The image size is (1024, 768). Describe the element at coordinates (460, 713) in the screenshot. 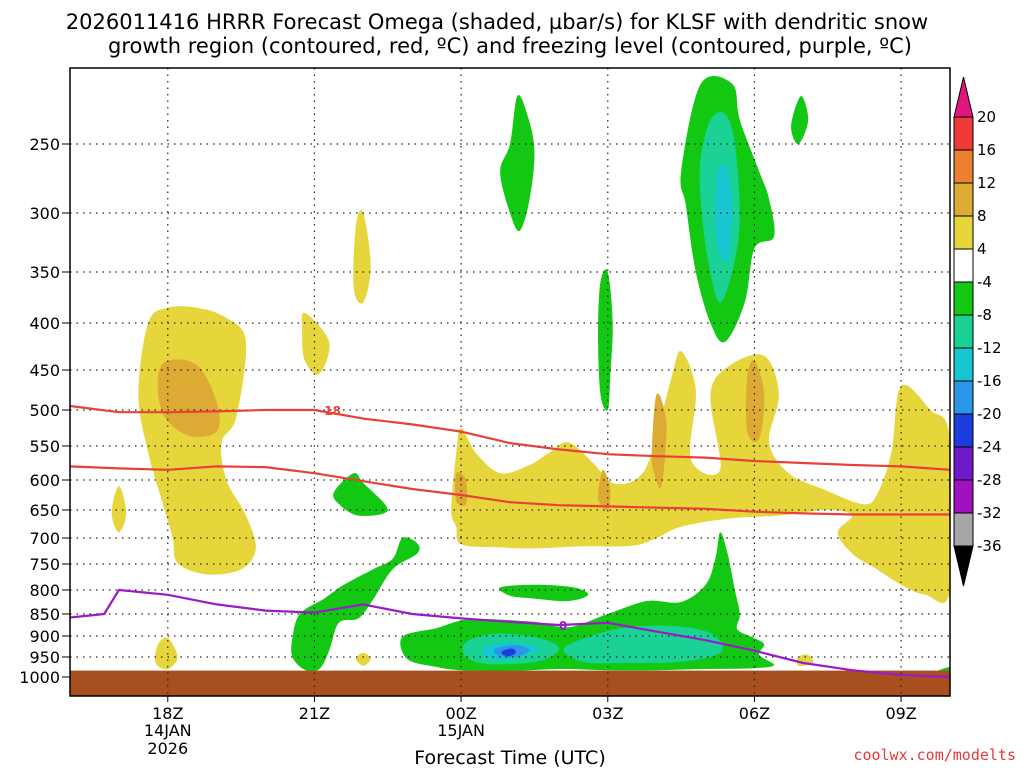

I see `x-tick-label-00Z: 00Z` at that location.